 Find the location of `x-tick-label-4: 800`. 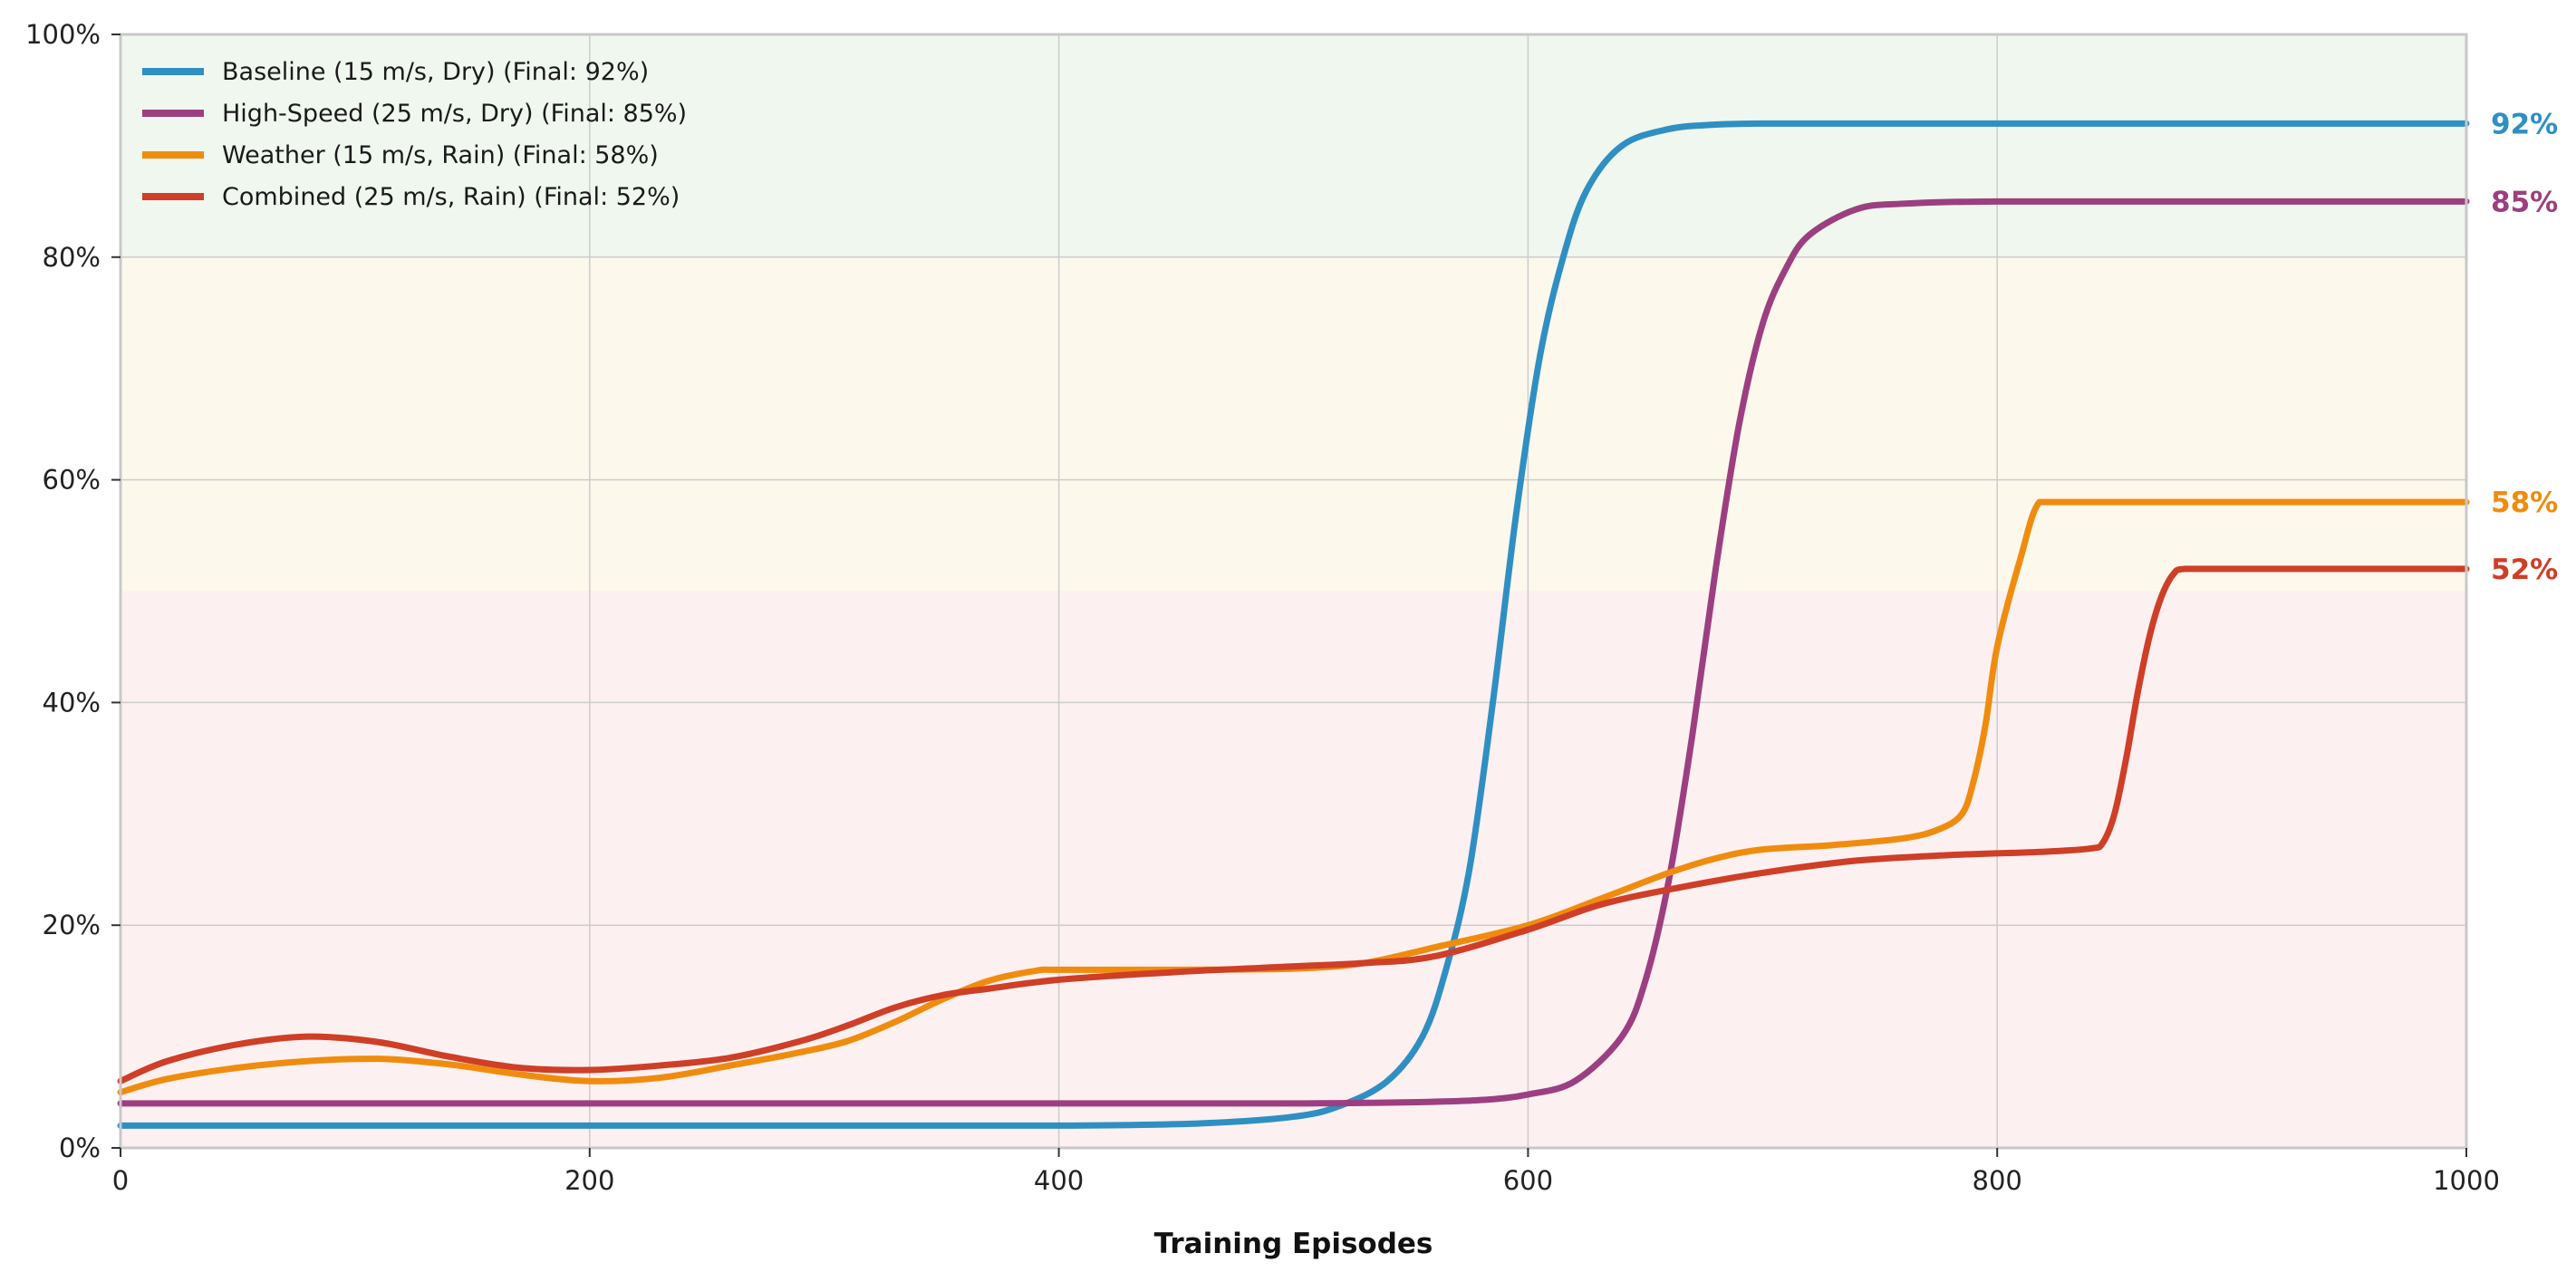

x-tick-label-4: 800 is located at coordinates (1997, 1180).